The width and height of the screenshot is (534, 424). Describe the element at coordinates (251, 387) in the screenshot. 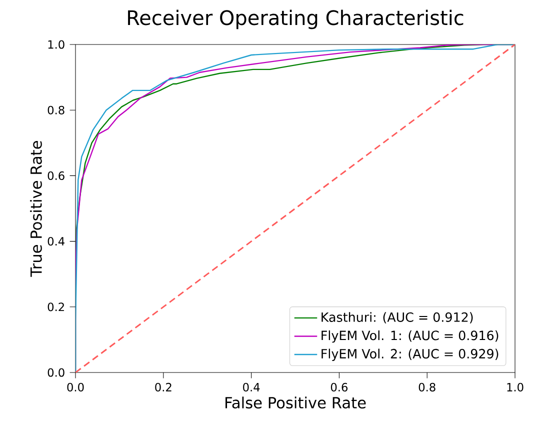

I see `x-tick-label: 0.4` at that location.